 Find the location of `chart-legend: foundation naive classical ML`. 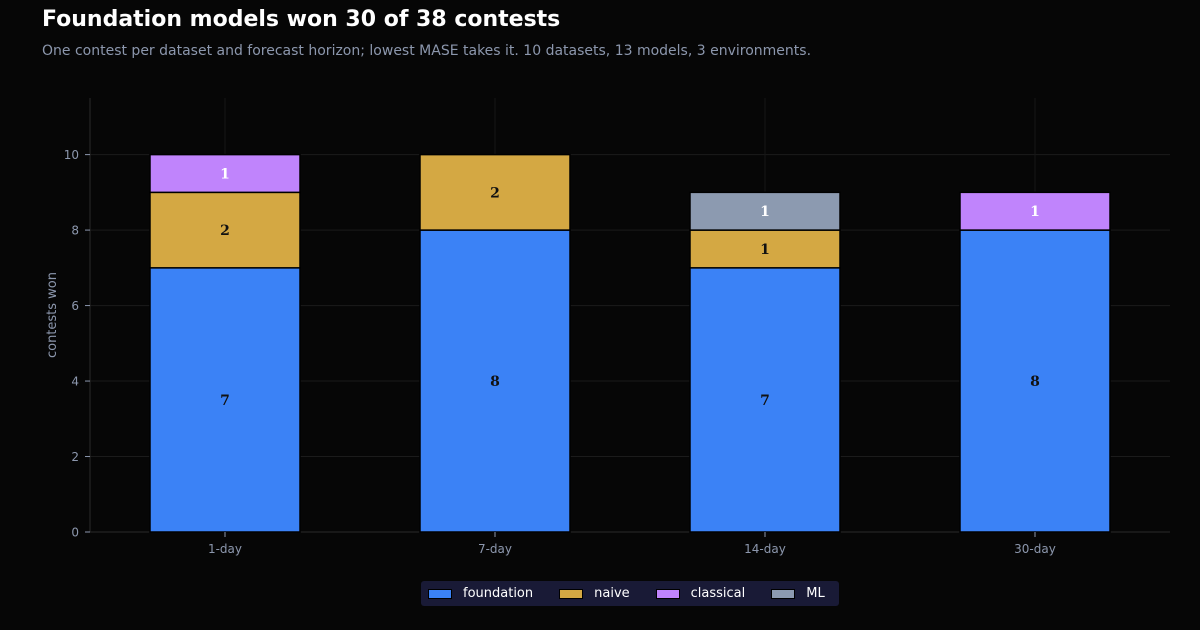

chart-legend: foundation naive classical ML is located at coordinates (630, 593).